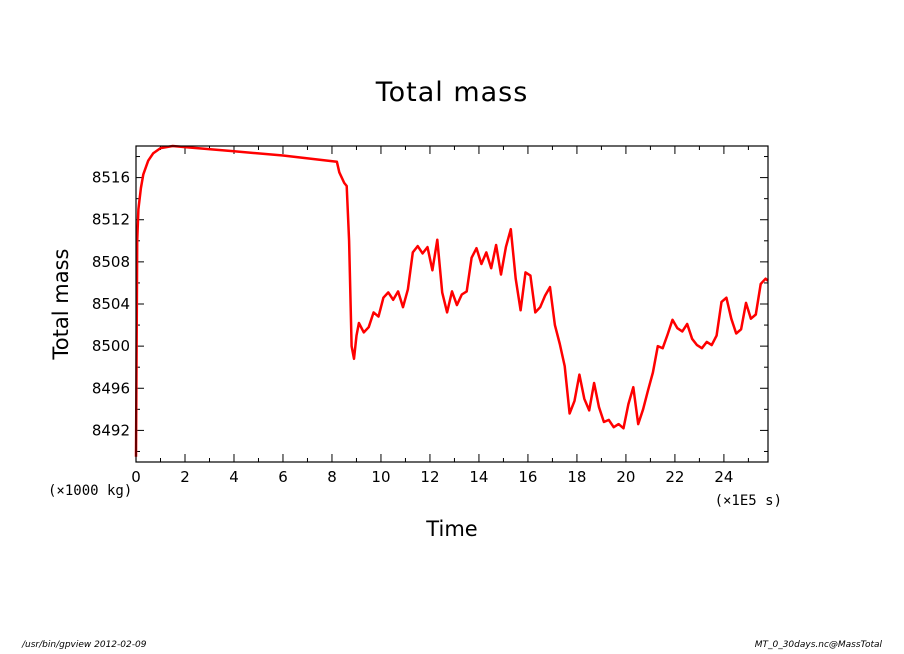 The image size is (904, 654). What do you see at coordinates (84, 645) in the screenshot?
I see `footer-command: /usr/bin/gpview 2012-02-09` at bounding box center [84, 645].